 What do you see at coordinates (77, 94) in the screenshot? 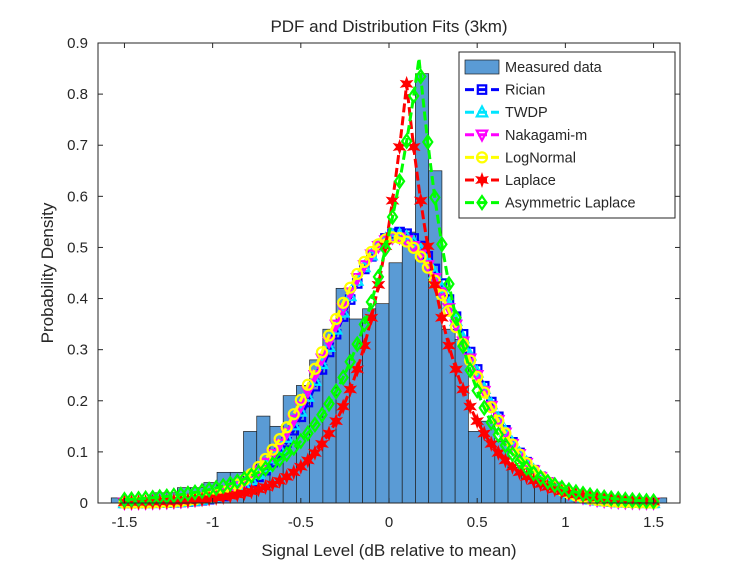
I see `y-tick-label: 0.8` at bounding box center [77, 94].